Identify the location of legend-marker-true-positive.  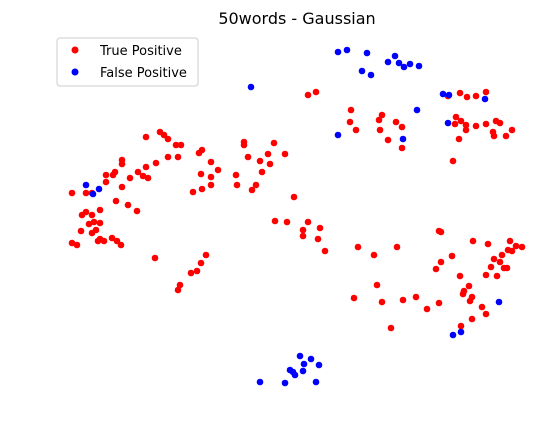
(75, 50).